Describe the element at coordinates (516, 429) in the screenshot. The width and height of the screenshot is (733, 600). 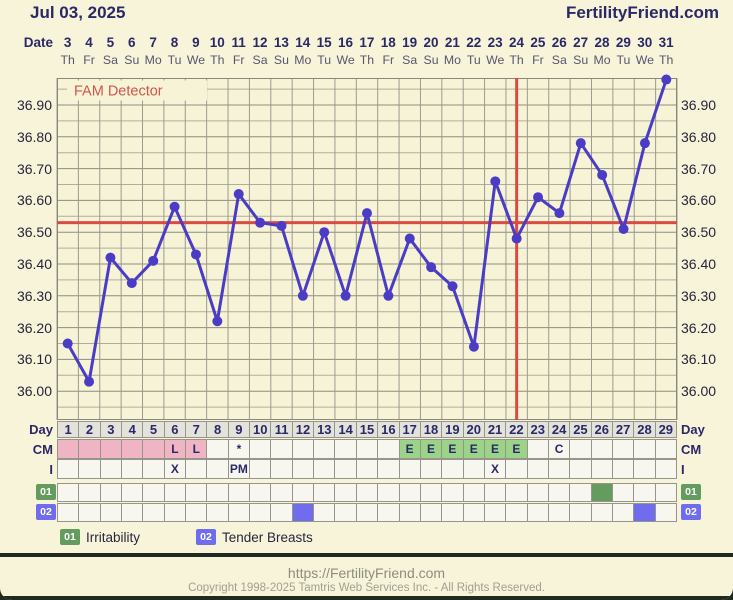
I see `day-cell: 22` at that location.